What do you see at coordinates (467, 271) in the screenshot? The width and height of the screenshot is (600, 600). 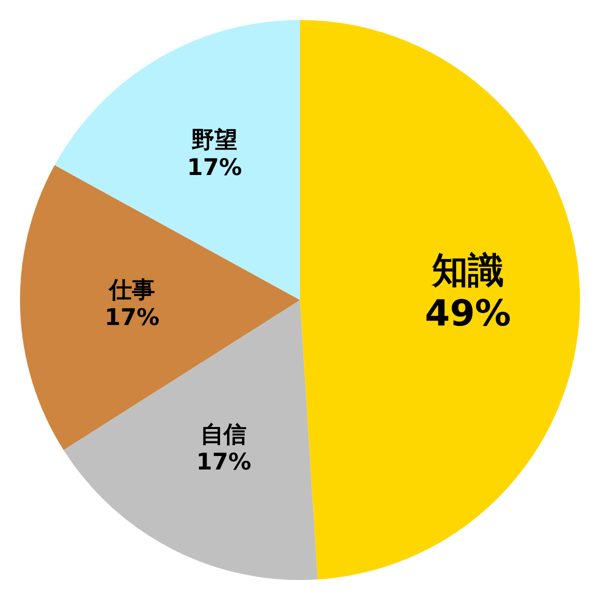 I see `slice-label: 知識` at bounding box center [467, 271].